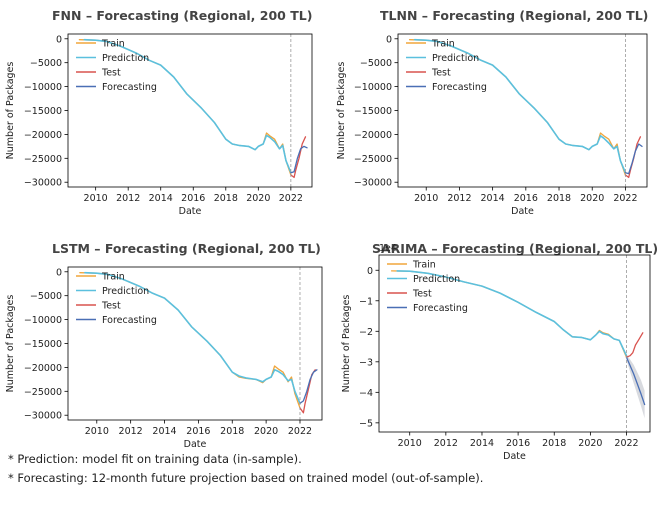  What do you see at coordinates (366, 332) in the screenshot?
I see `y-tick-label: −2` at bounding box center [366, 332].